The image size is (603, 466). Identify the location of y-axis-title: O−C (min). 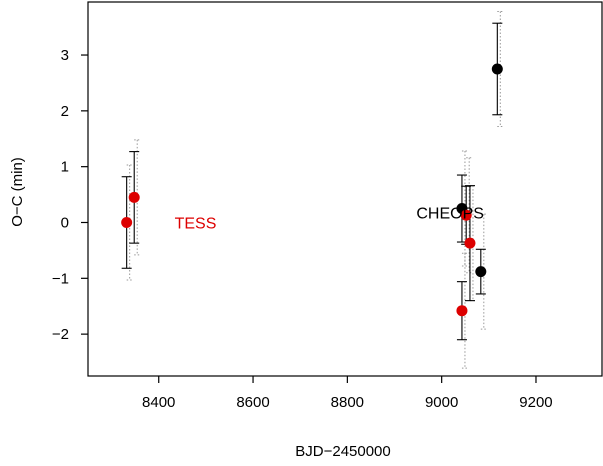
(17, 192).